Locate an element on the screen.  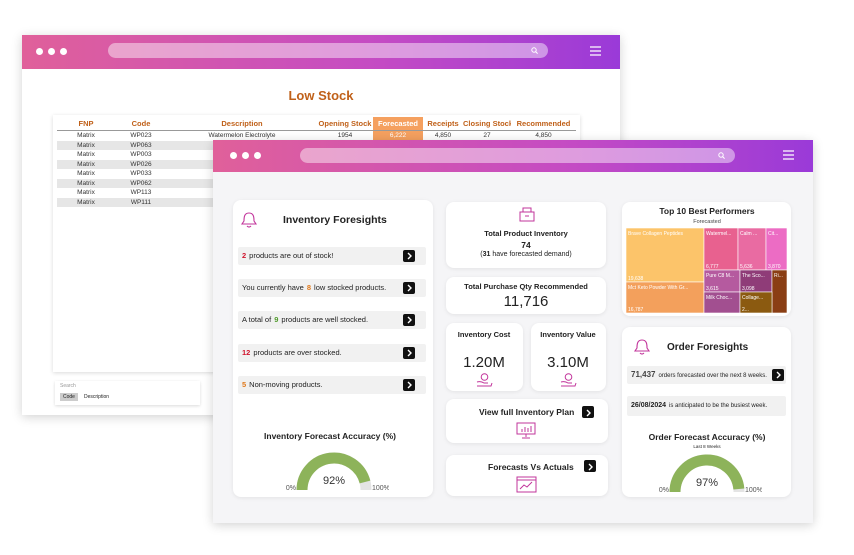
inventory-cost-card: Inventory Cost 1.20M is located at coordinates (484, 357).